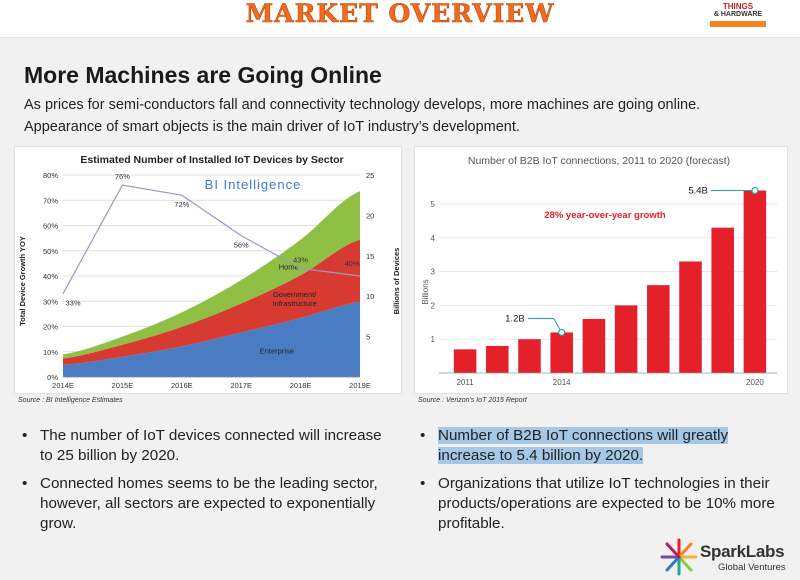 Image resolution: width=800 pixels, height=580 pixels. What do you see at coordinates (738, 6) in the screenshot?
I see `event-logo-line1: THINGS` at bounding box center [738, 6].